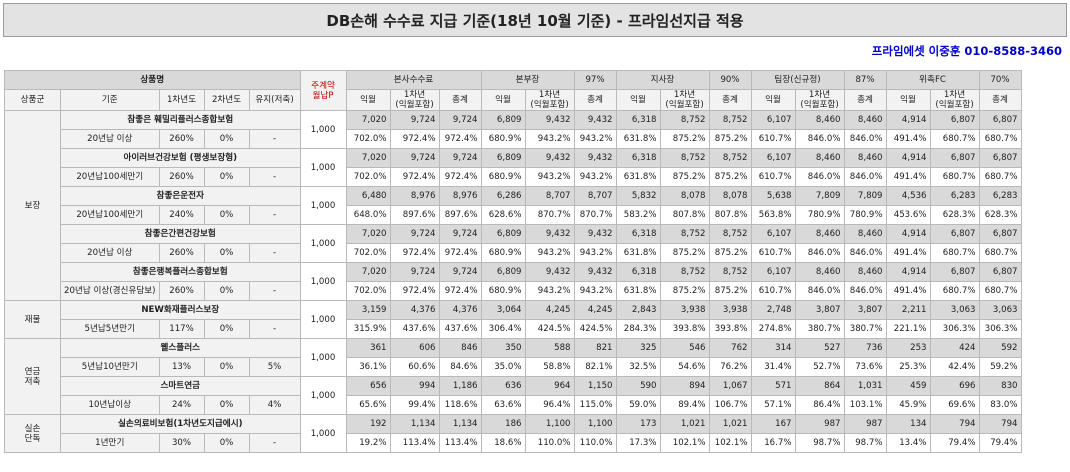 This screenshot has height=472, width=1070. I want to click on rate-cell: 807.8%, so click(684, 215).